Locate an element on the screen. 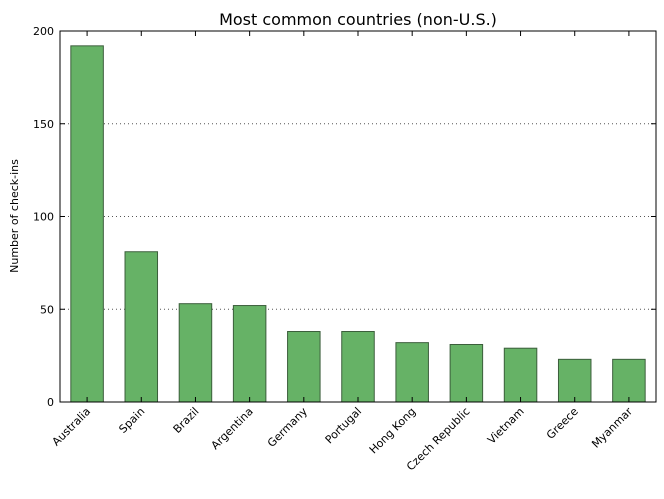  x-tick-label: Argentina is located at coordinates (232, 428).